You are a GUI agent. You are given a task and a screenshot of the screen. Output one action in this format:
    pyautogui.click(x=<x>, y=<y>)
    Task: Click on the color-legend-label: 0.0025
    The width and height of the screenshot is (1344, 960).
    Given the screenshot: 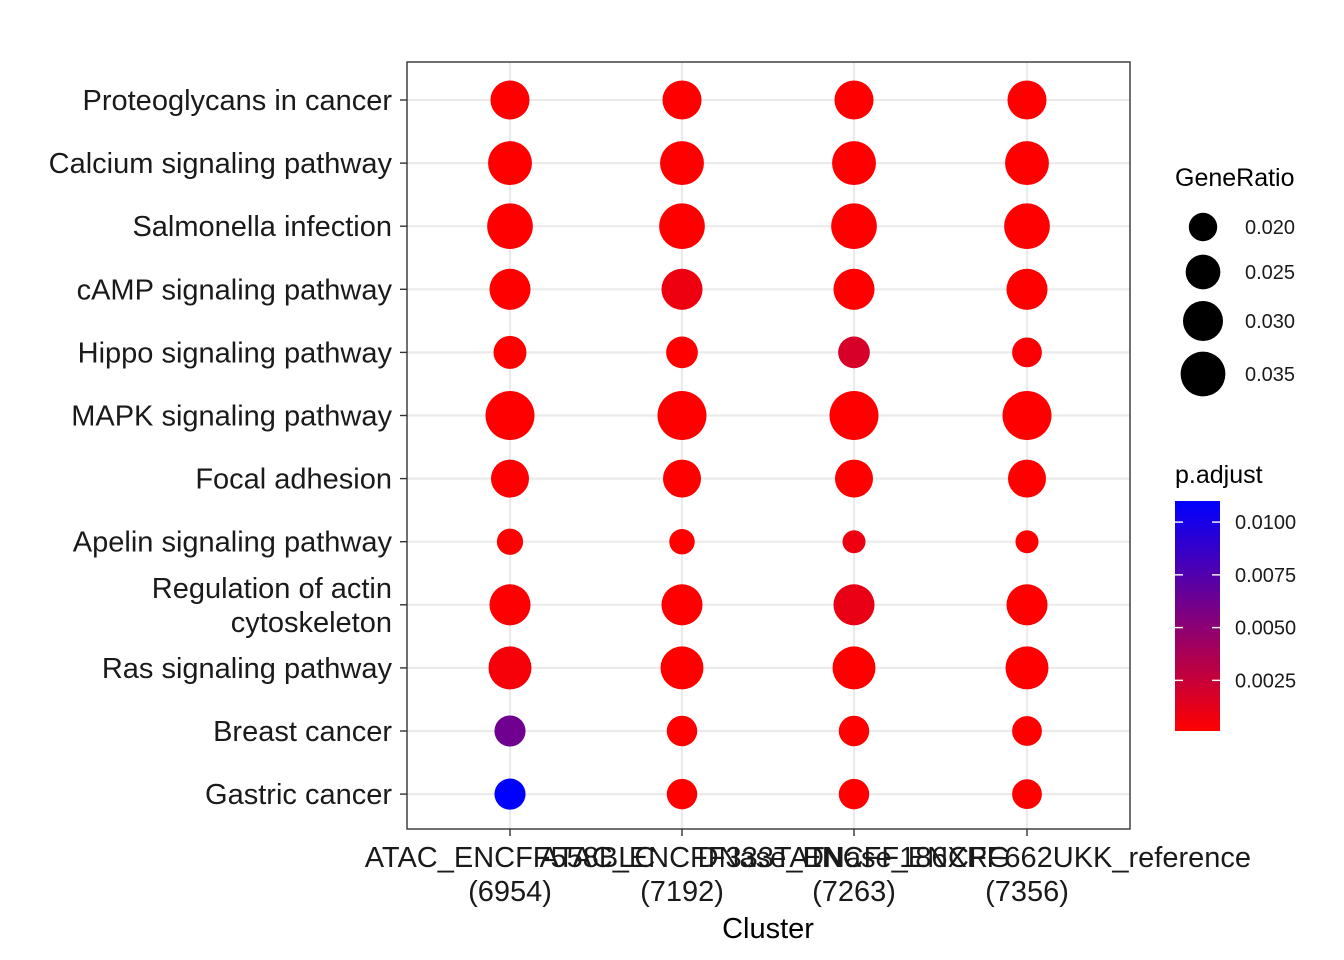 What is the action you would take?
    pyautogui.click(x=1265, y=681)
    